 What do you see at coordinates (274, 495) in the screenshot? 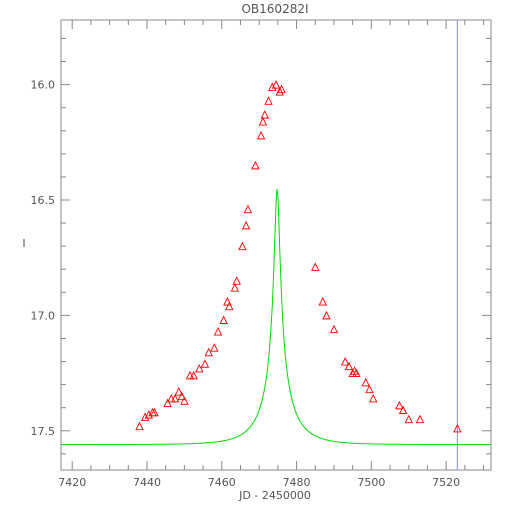
I see `x-axis-title: JD - 2450000` at bounding box center [274, 495].